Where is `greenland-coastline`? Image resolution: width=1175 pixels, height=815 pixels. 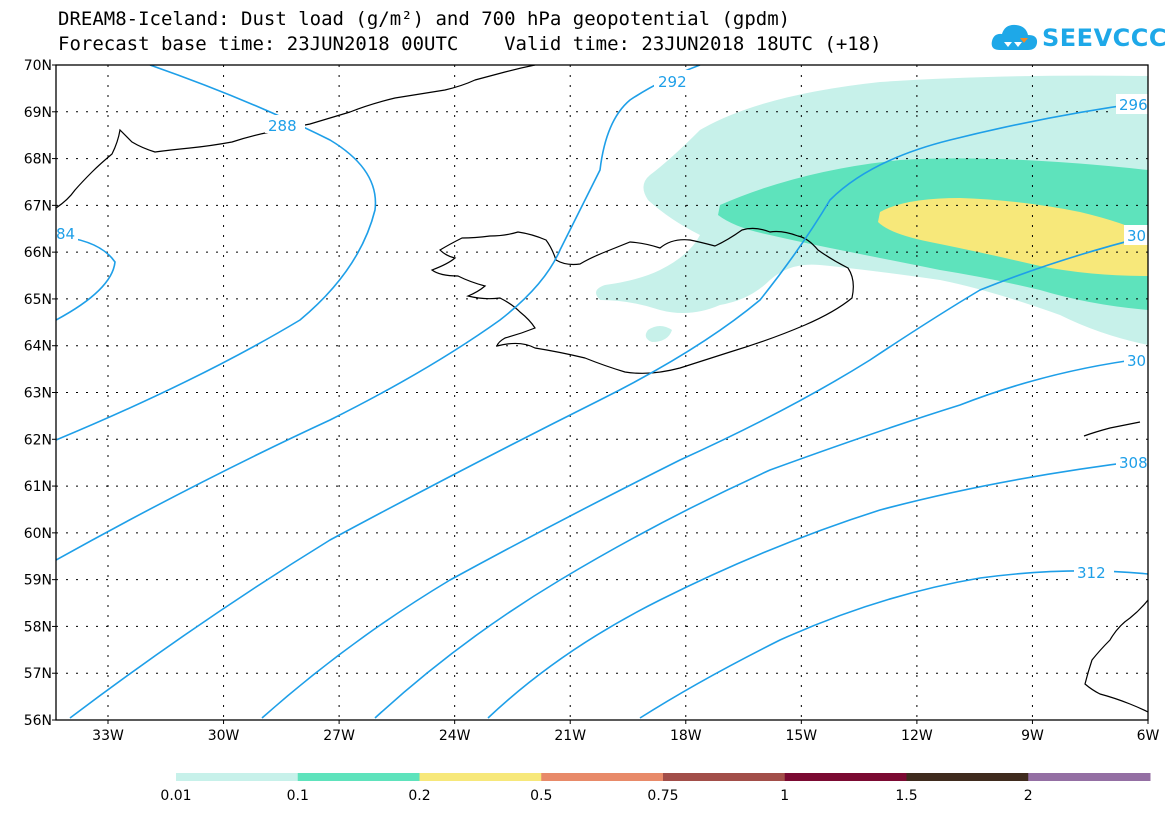
greenland-coastline is located at coordinates (296, 137).